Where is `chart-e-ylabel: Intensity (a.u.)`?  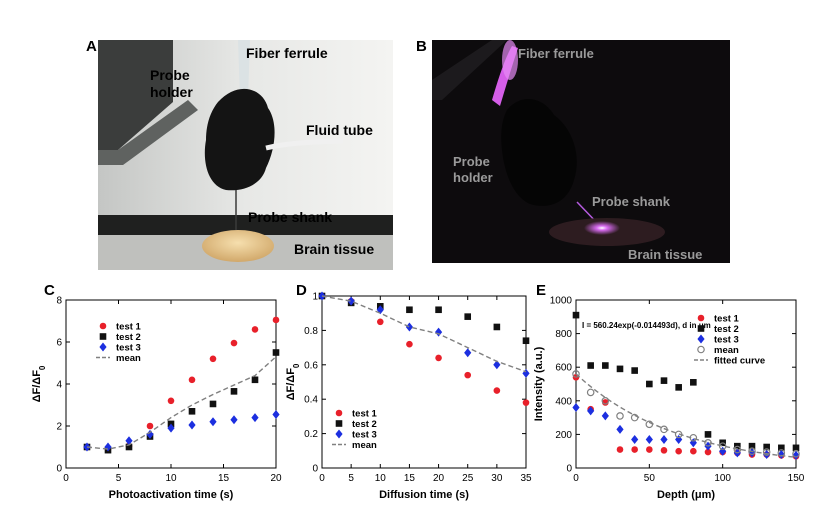
chart-e-ylabel: Intensity (a.u.) is located at coordinates (539, 383).